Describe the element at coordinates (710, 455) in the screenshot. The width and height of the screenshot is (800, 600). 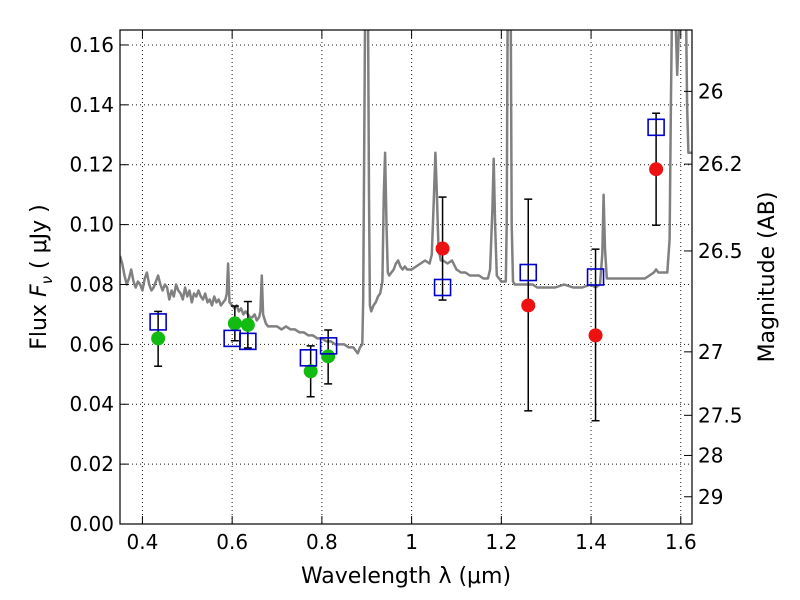
I see `y2-tick-label: 28` at that location.